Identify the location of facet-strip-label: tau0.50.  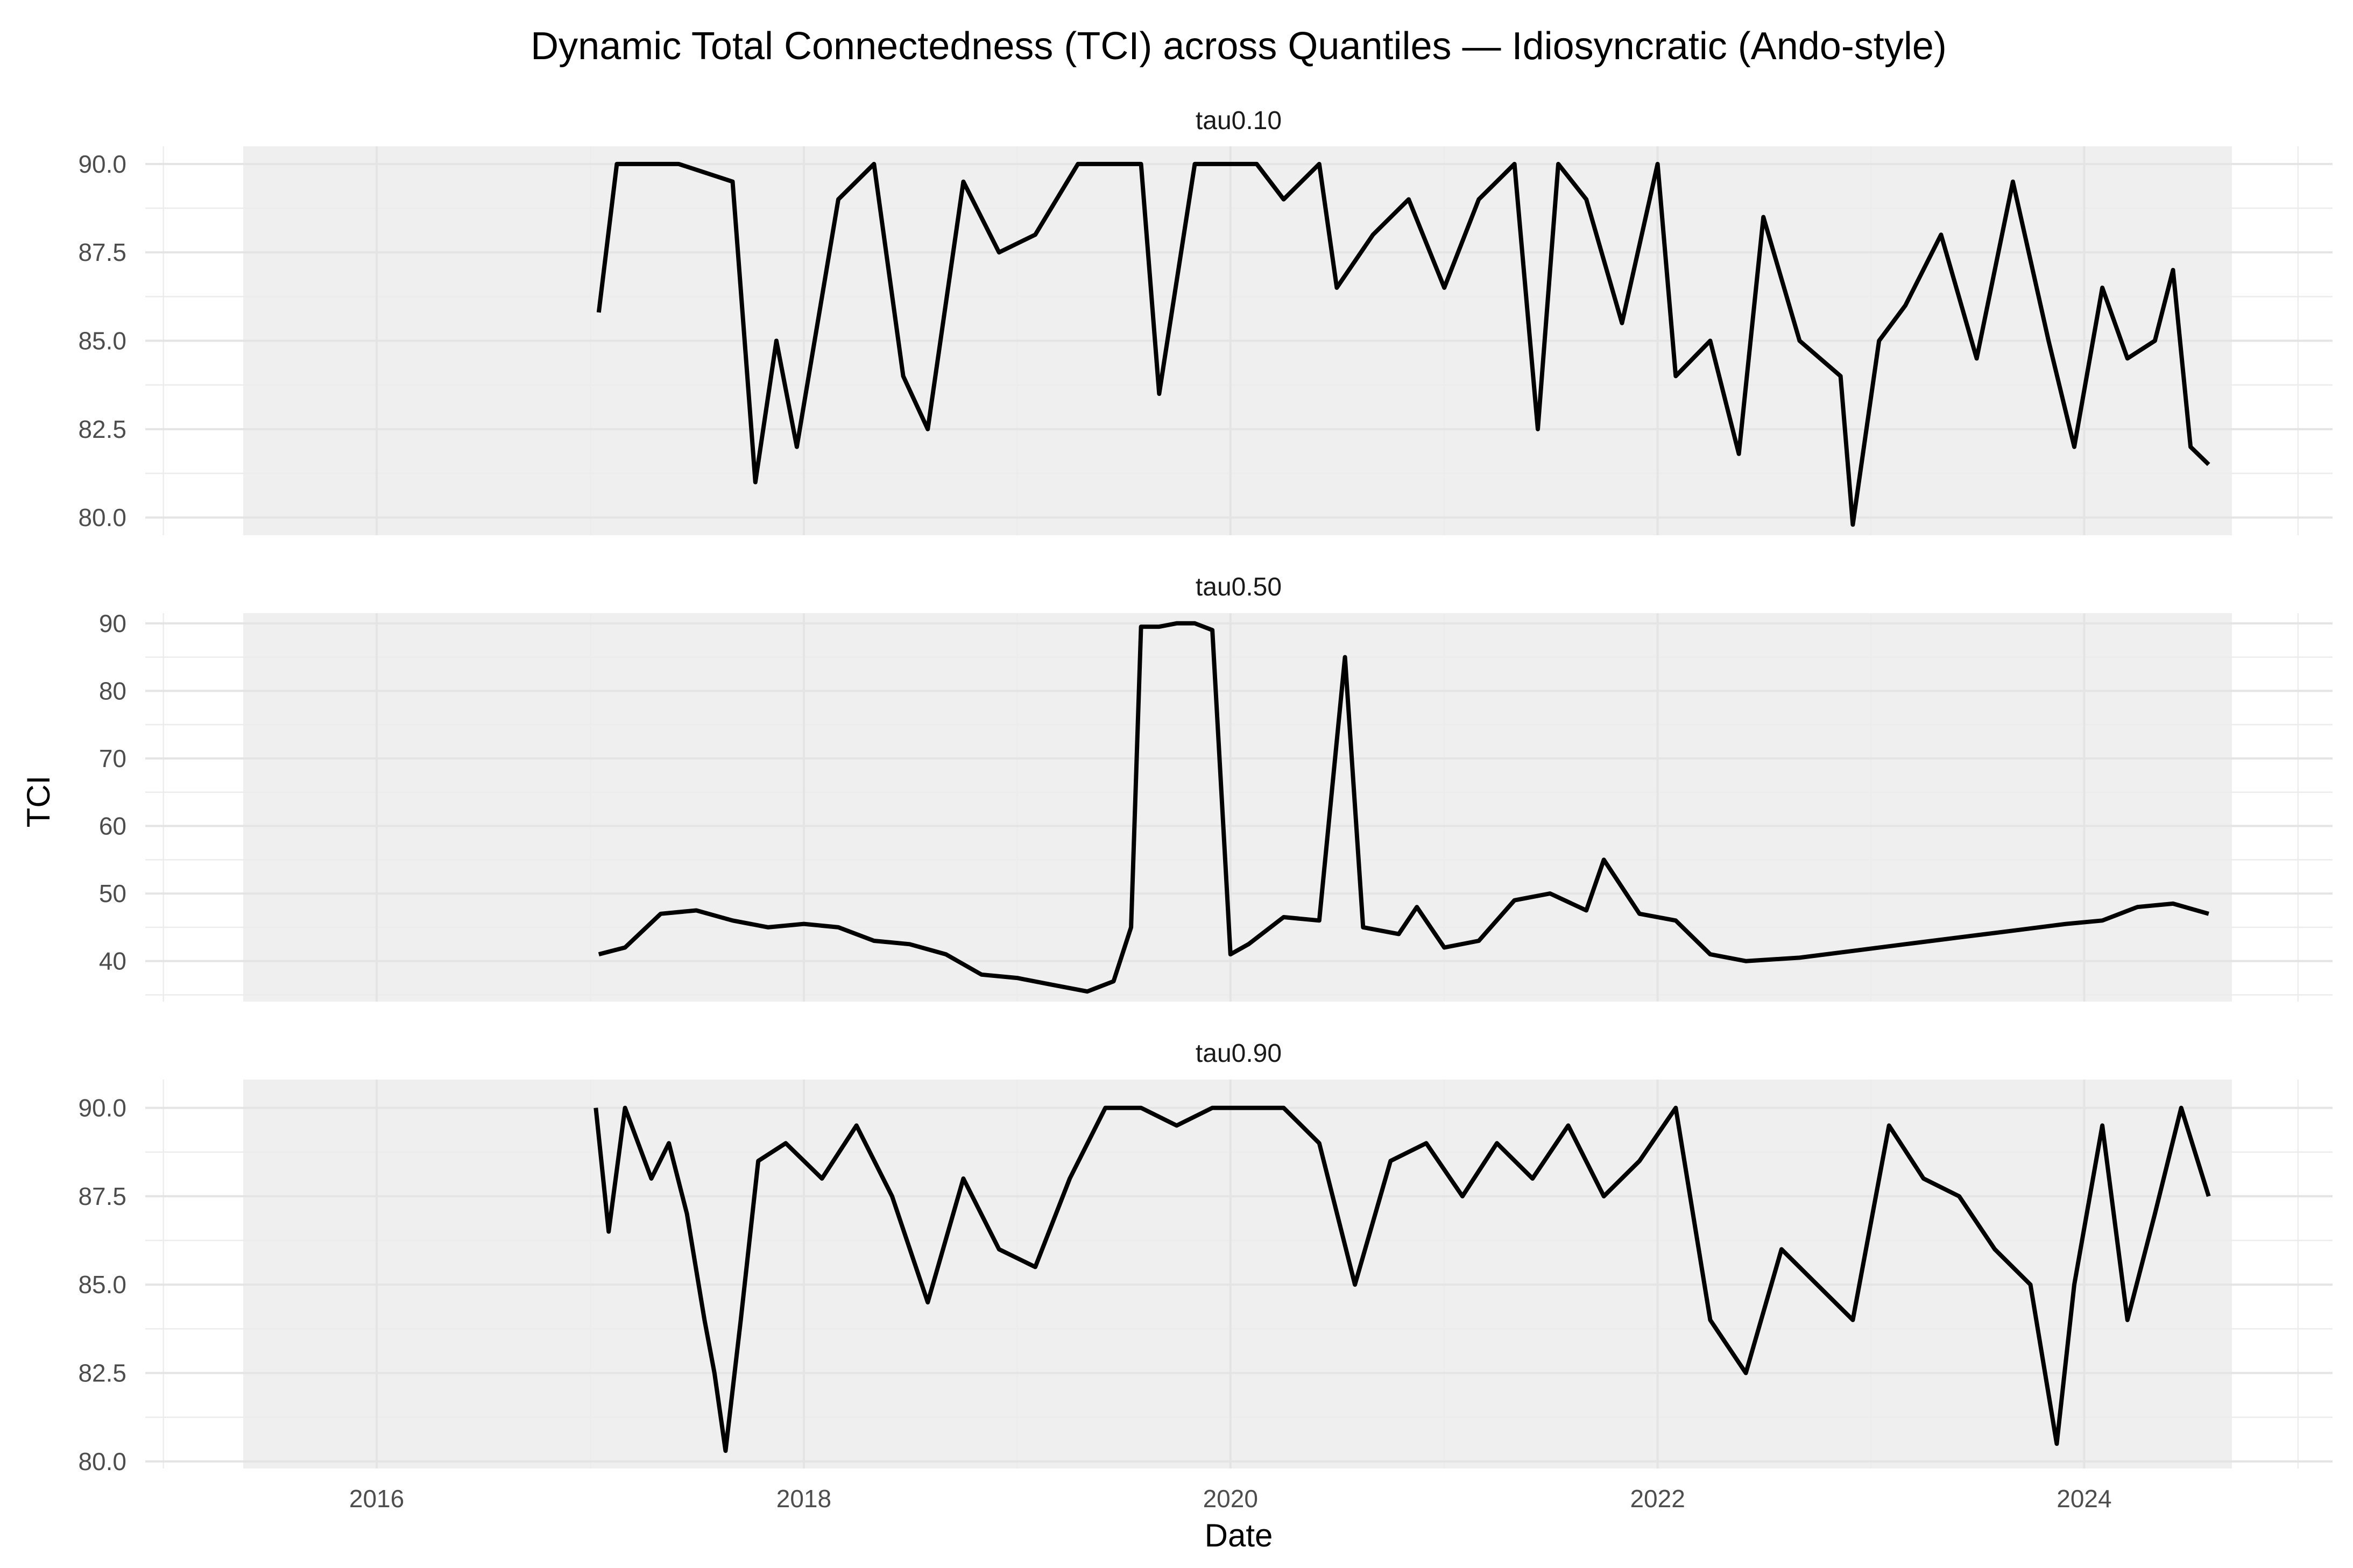
(1239, 587).